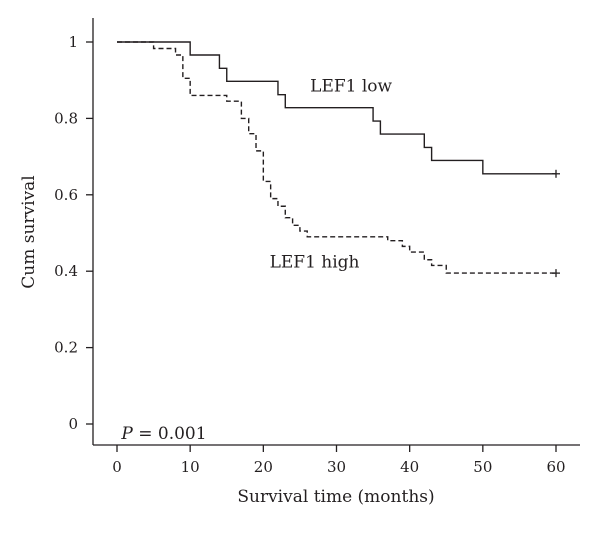 The image size is (600, 533). What do you see at coordinates (555, 467) in the screenshot?
I see `x-tick-label: 60` at bounding box center [555, 467].